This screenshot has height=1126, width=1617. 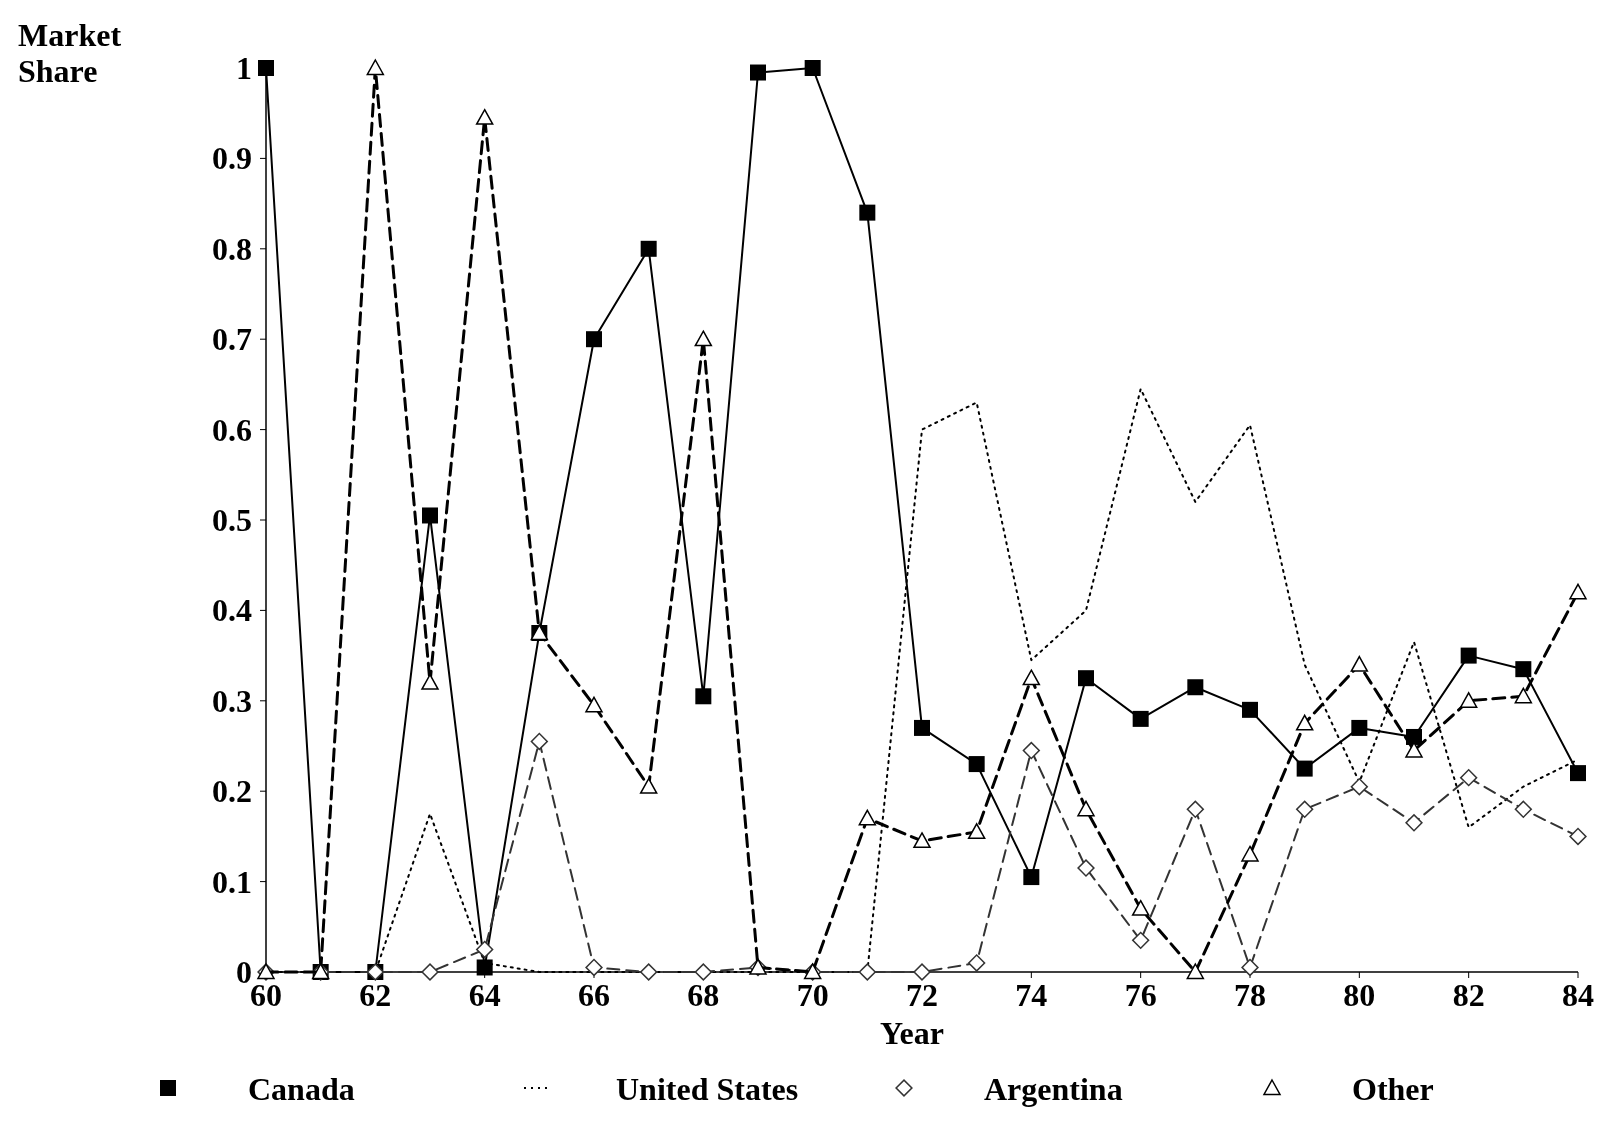 I want to click on x-tick-label: 64, so click(x=484, y=995).